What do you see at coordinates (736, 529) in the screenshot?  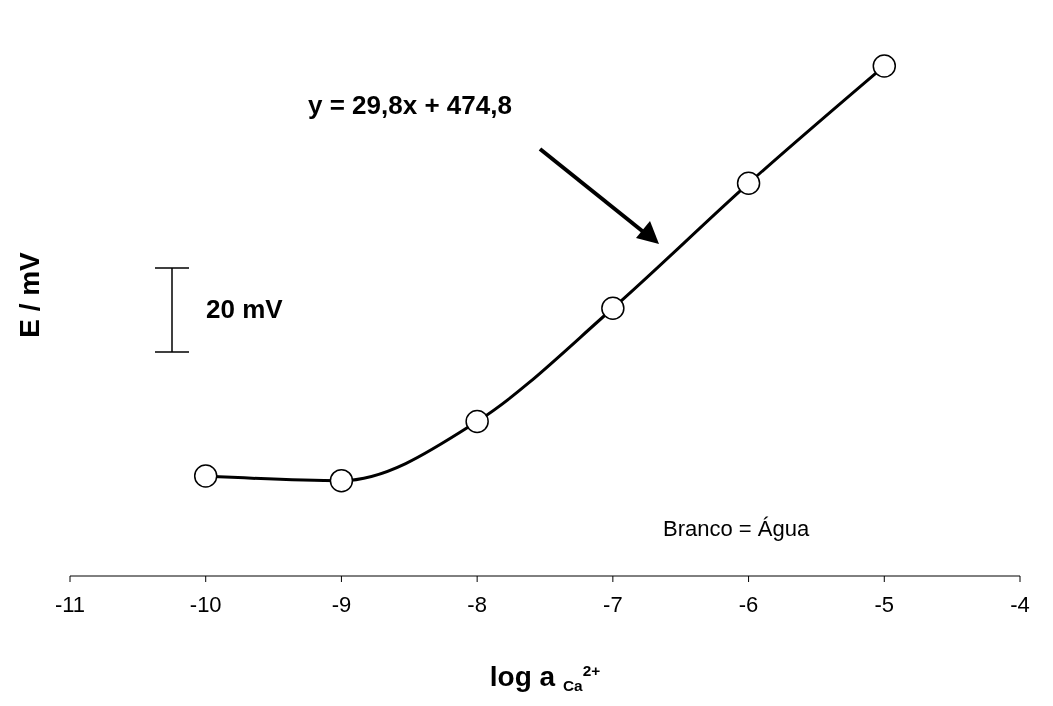 I see `annotation: Branco = Água` at bounding box center [736, 529].